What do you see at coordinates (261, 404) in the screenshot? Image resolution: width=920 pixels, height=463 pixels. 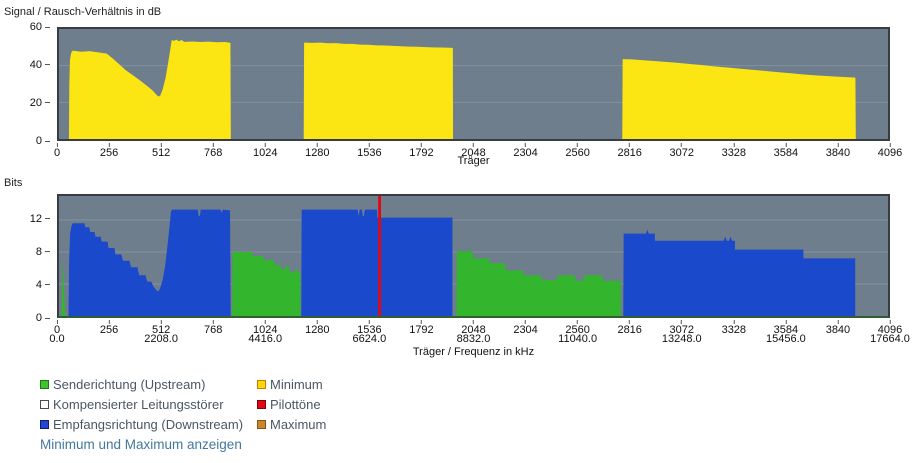 I see `pilot-tones-swatch-icon` at bounding box center [261, 404].